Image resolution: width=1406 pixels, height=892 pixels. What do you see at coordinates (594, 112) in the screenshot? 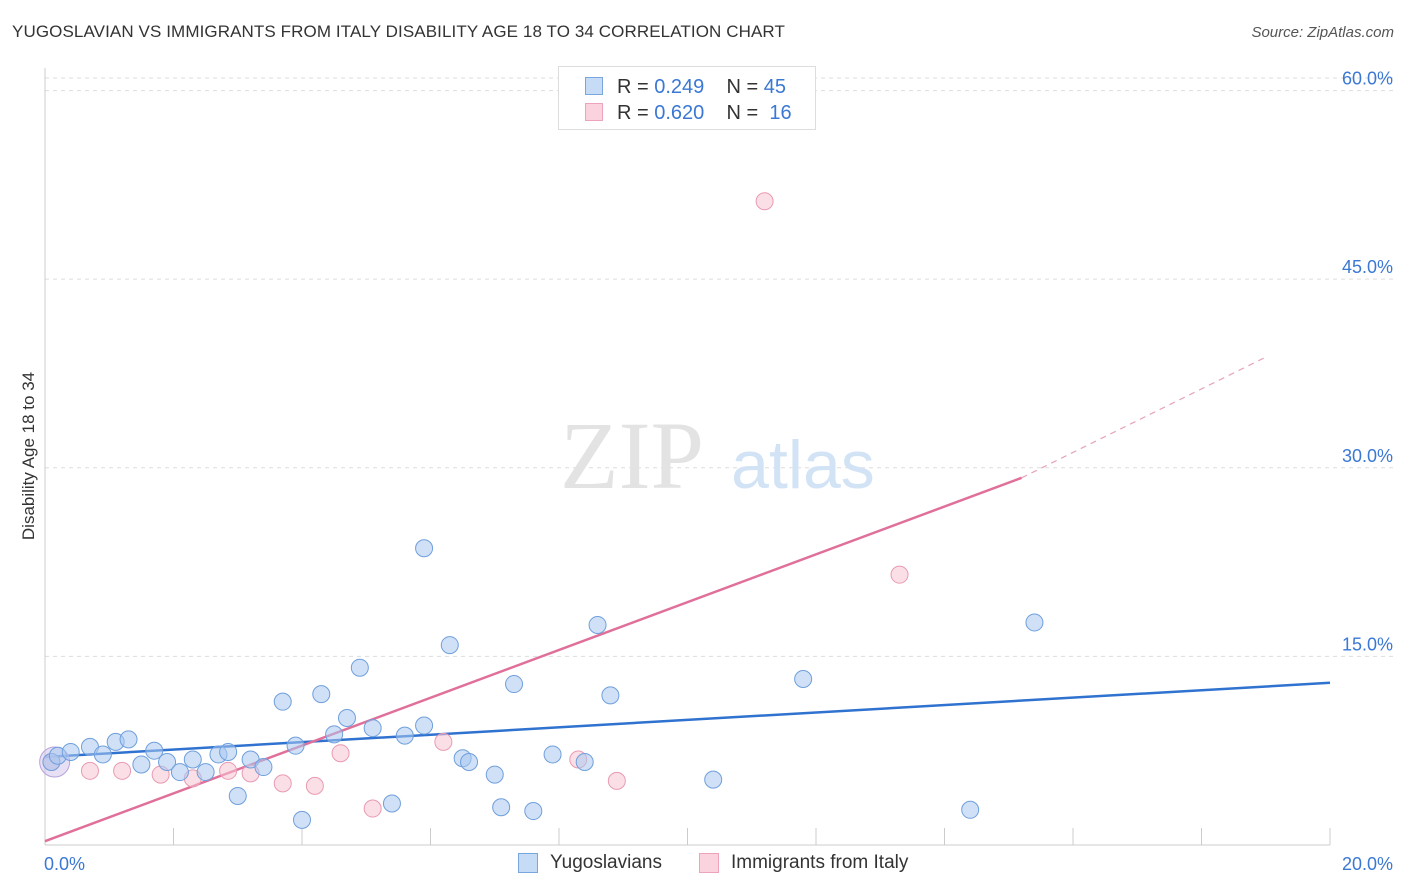
I see `legend-swatch-pink` at bounding box center [594, 112].